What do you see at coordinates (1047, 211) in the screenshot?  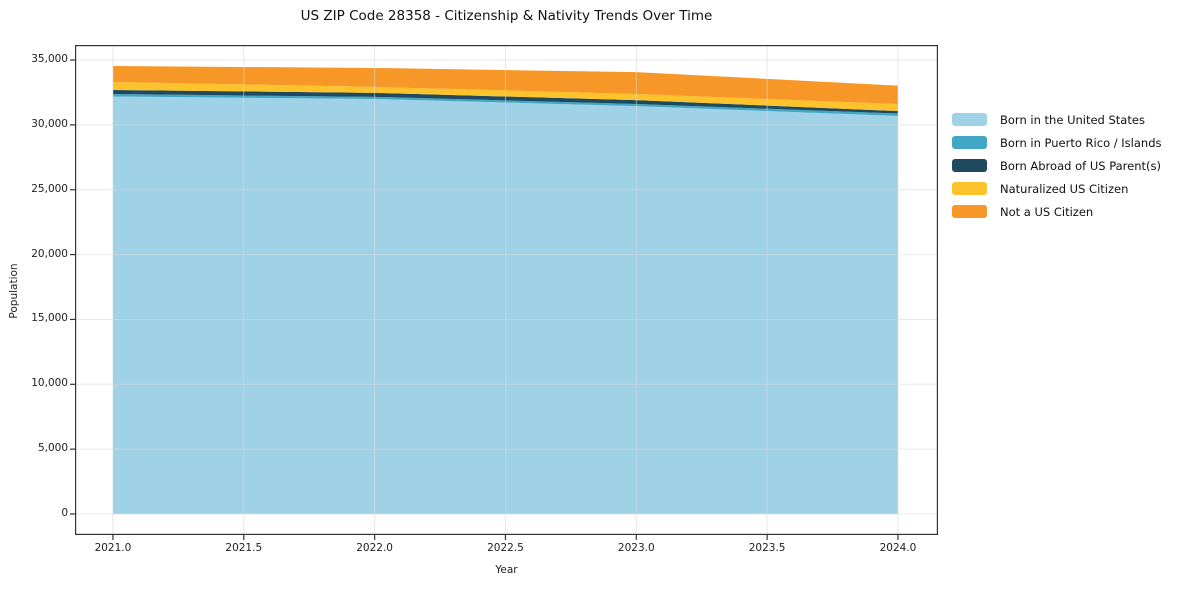 I see `legend-label: Not a US Citizen` at bounding box center [1047, 211].